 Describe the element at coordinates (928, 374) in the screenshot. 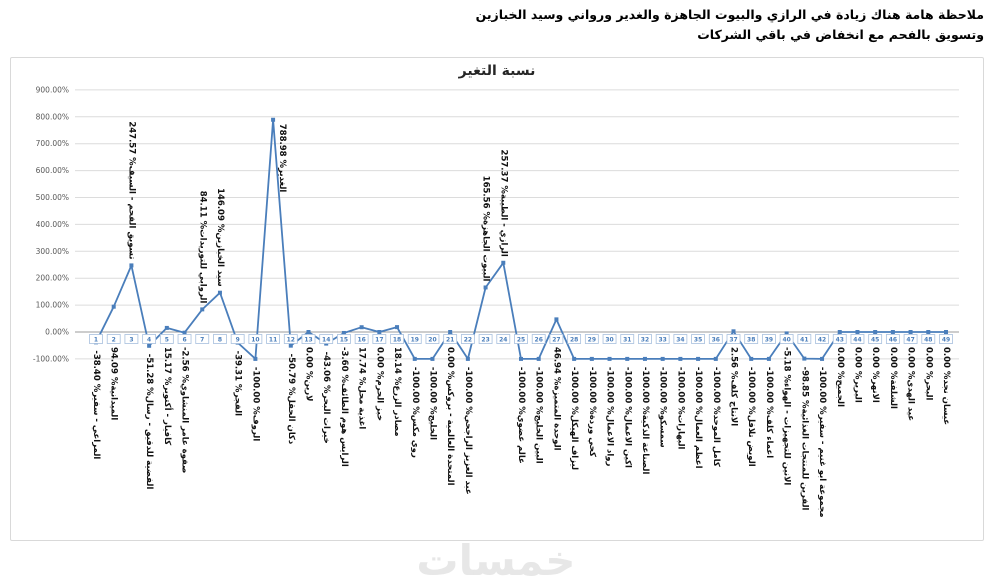

I see `svg-text: 0.00 %البحر` at that location.